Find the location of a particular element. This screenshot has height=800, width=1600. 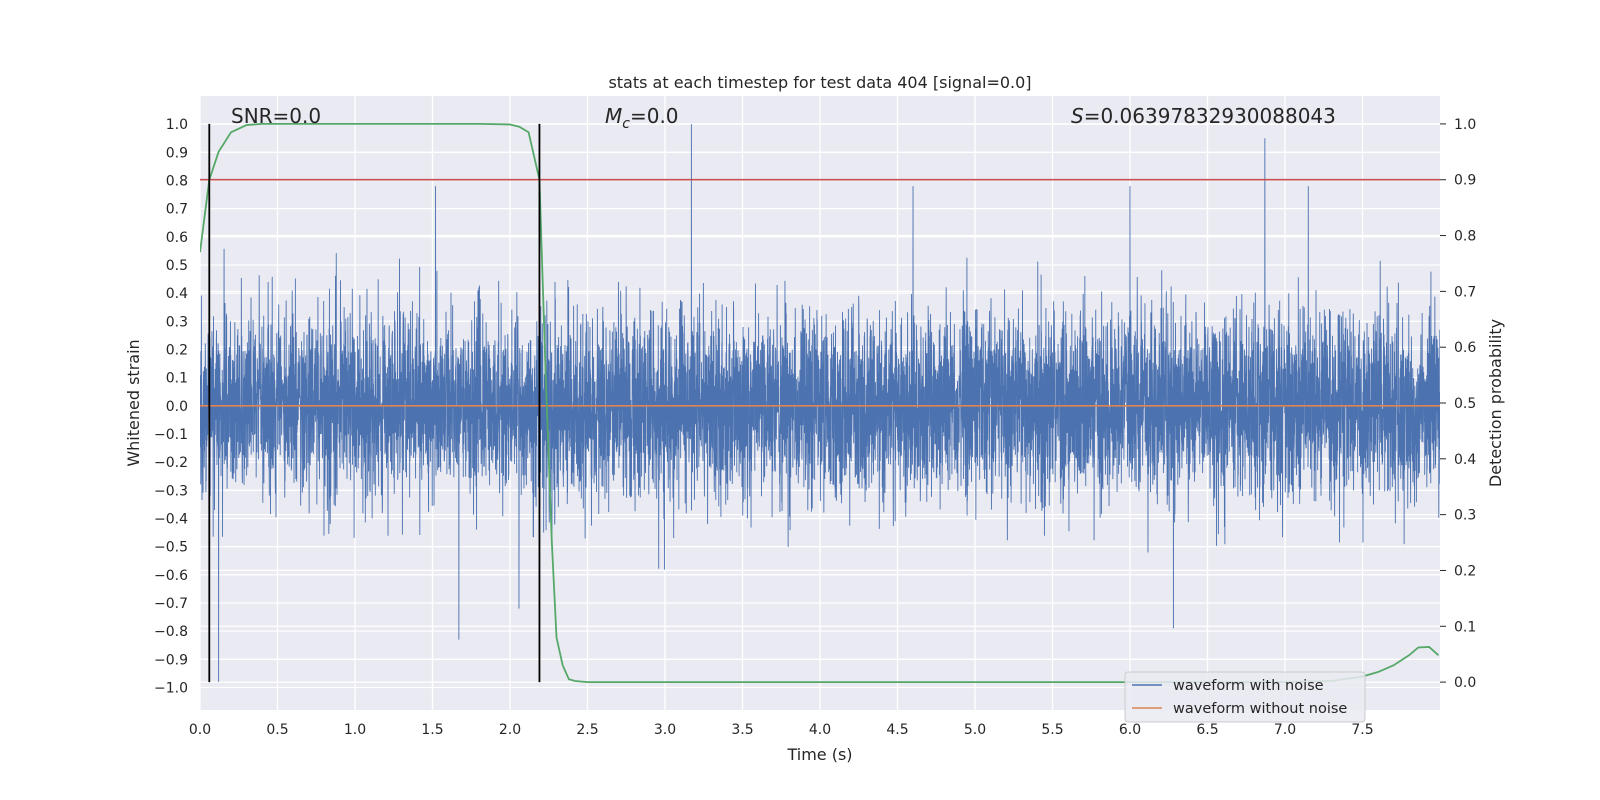

y2-axis-label: Detection probability is located at coordinates (1495, 403).